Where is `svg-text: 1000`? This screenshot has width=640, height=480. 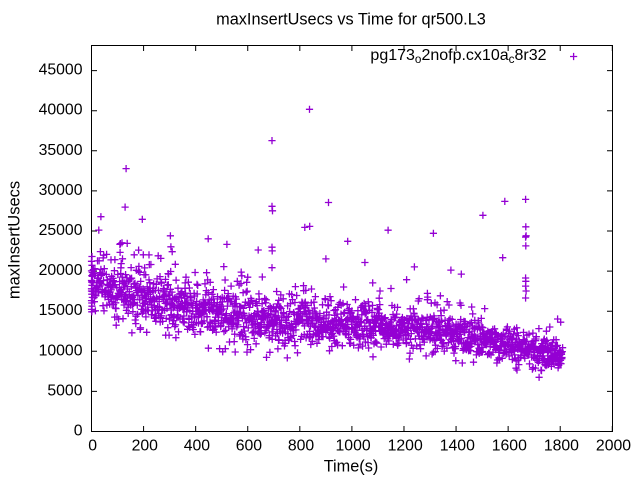 svg-text: 1000 is located at coordinates (353, 446).